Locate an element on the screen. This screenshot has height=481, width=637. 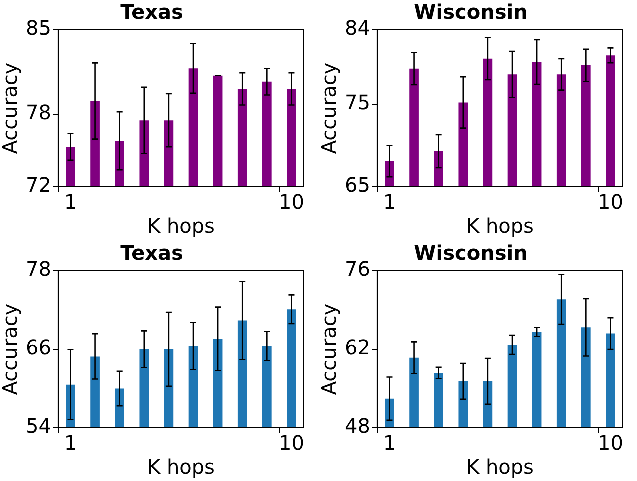
y-tick-label: 65 is located at coordinates (357, 185).